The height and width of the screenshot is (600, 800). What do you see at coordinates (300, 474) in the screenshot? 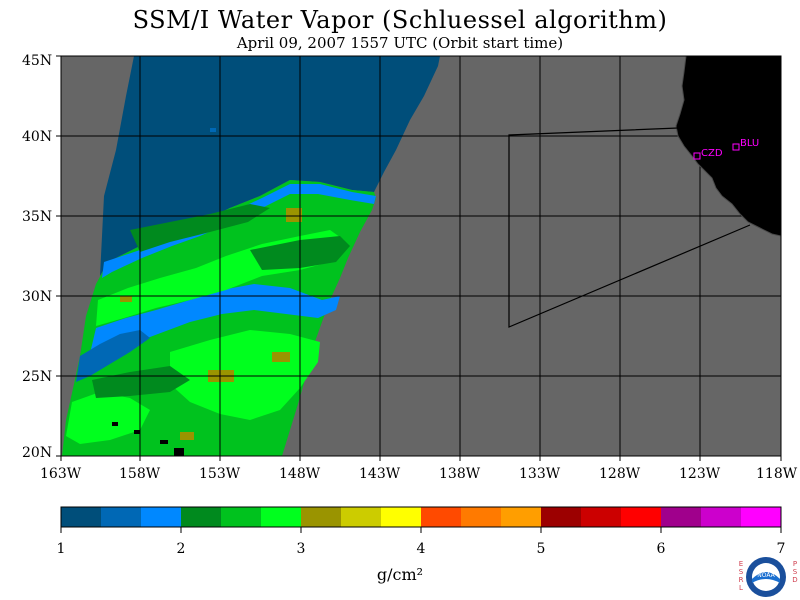
I see `lon-label-148w: 148W` at bounding box center [300, 474].